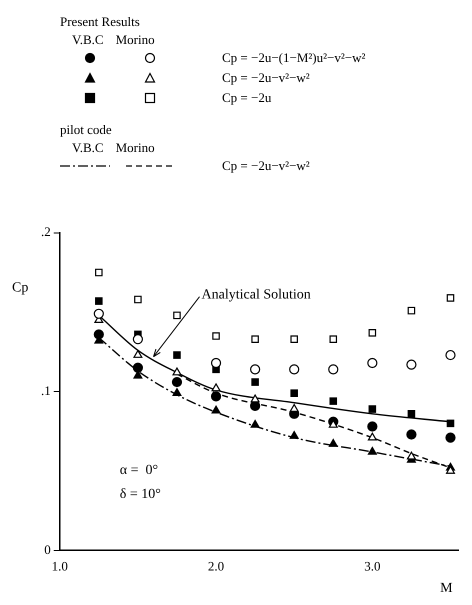  Describe the element at coordinates (294, 57) in the screenshot. I see `text: Cp = −2u−(1−M²)u²−v²−w²` at that location.